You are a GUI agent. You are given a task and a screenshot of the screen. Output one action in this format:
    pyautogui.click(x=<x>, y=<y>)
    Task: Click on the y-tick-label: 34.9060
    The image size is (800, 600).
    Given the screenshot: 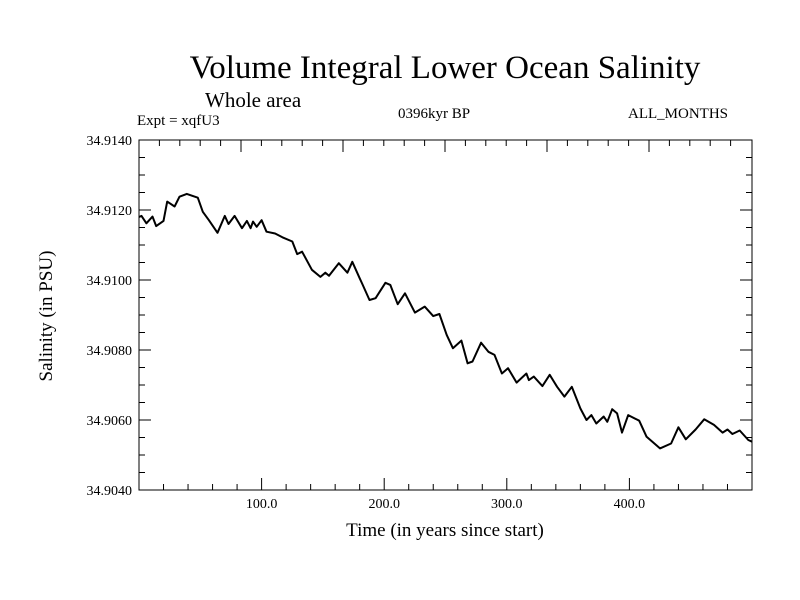 What is the action you would take?
    pyautogui.click(x=110, y=421)
    